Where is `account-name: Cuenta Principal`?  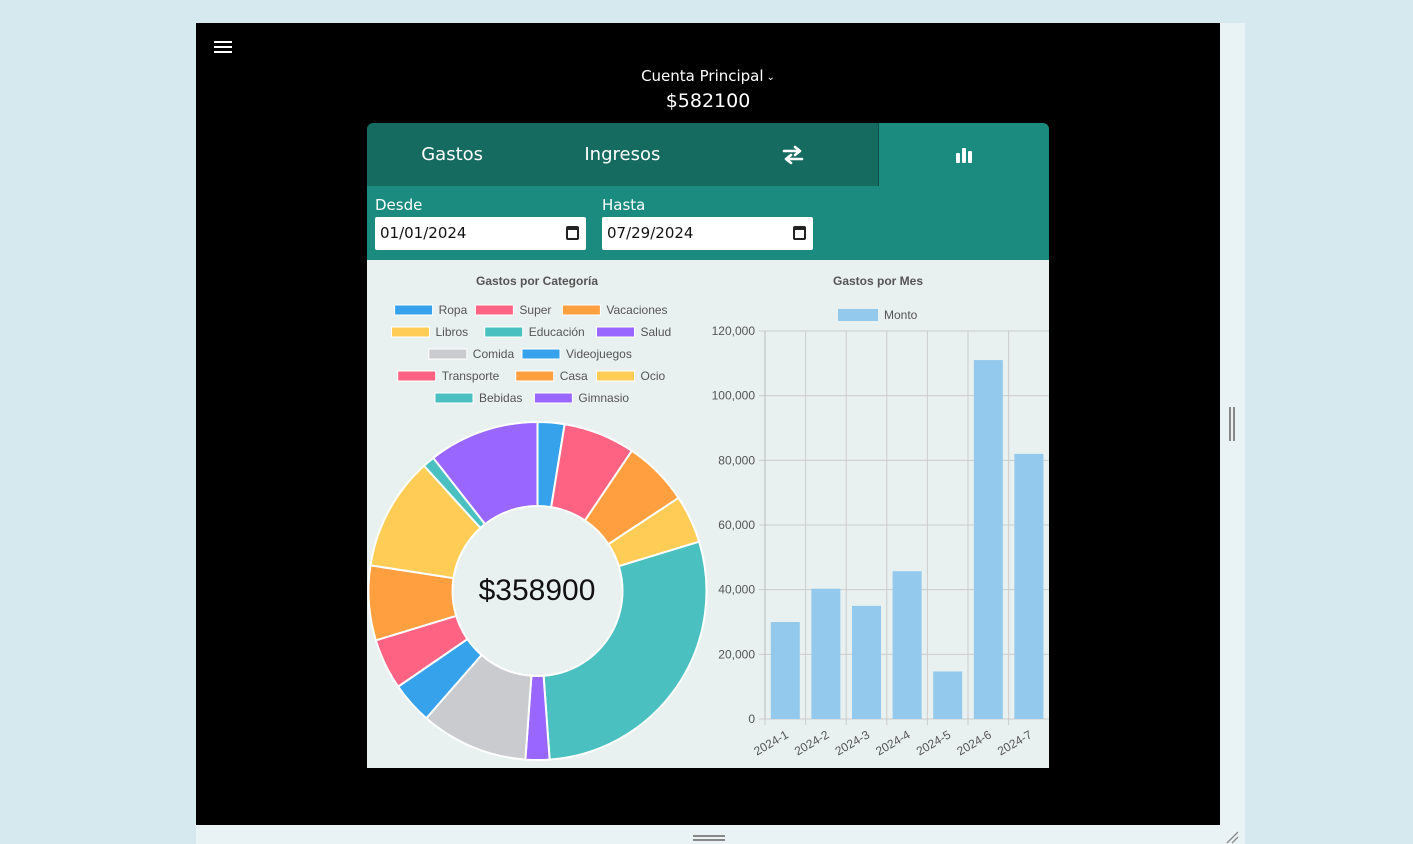 account-name: Cuenta Principal is located at coordinates (702, 76).